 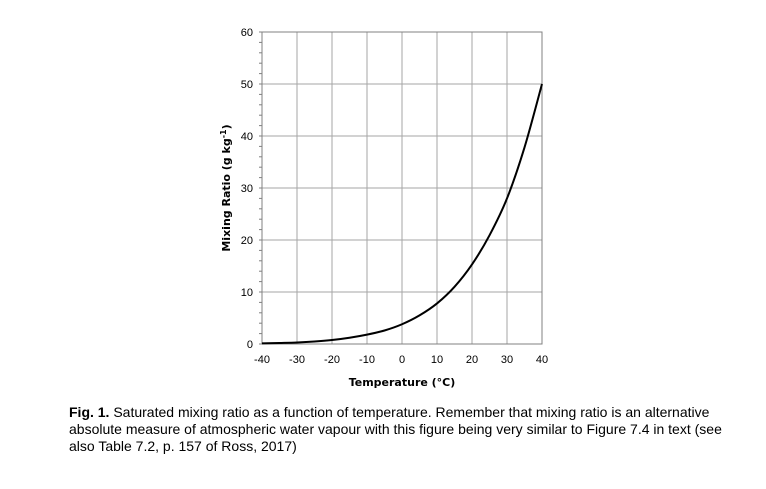 I want to click on x-tick-label: -40, so click(x=262, y=360).